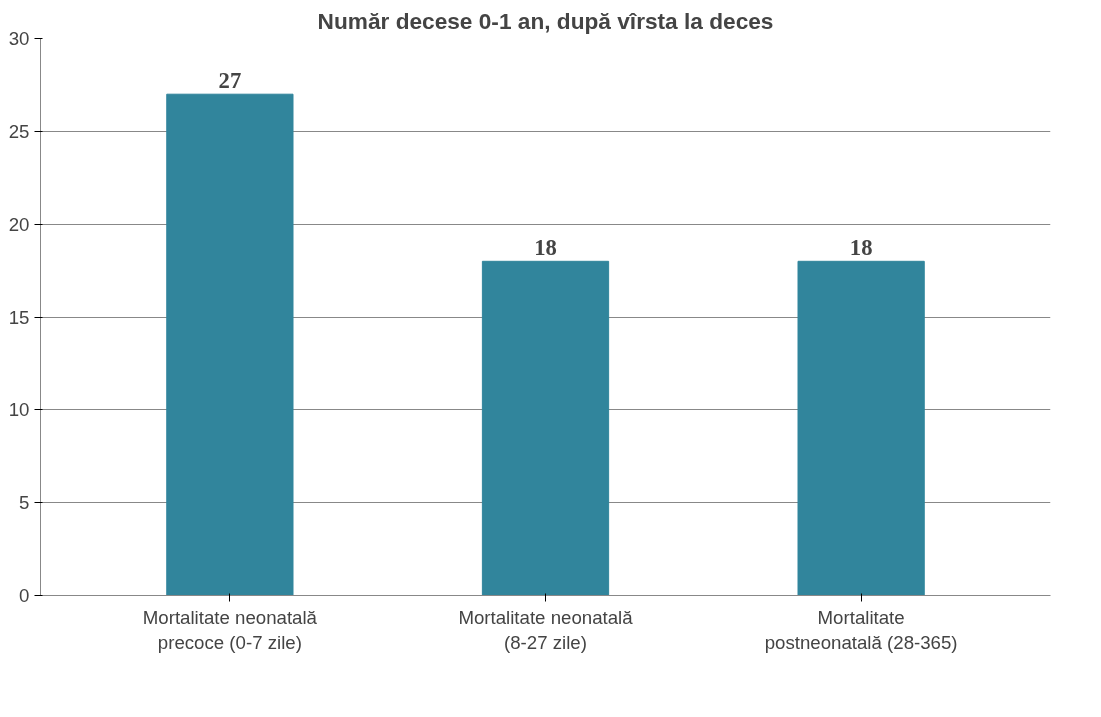 The image size is (1101, 717). Describe the element at coordinates (230, 629) in the screenshot. I see `x-tick-label: Mortalitate neonatală precoce (0-7 zile)` at that location.